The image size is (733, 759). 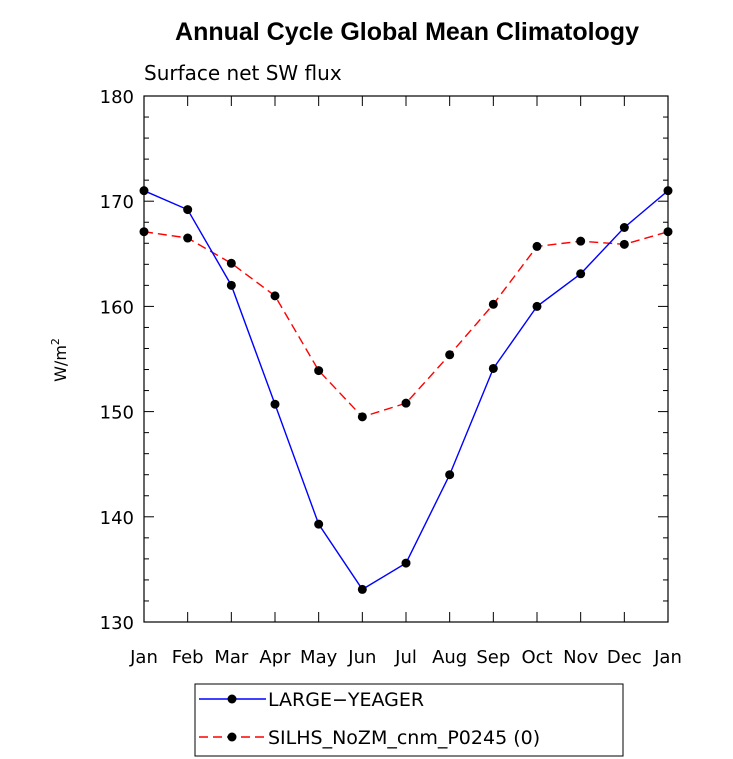 I want to click on y-tick-label: 130, so click(x=117, y=623).